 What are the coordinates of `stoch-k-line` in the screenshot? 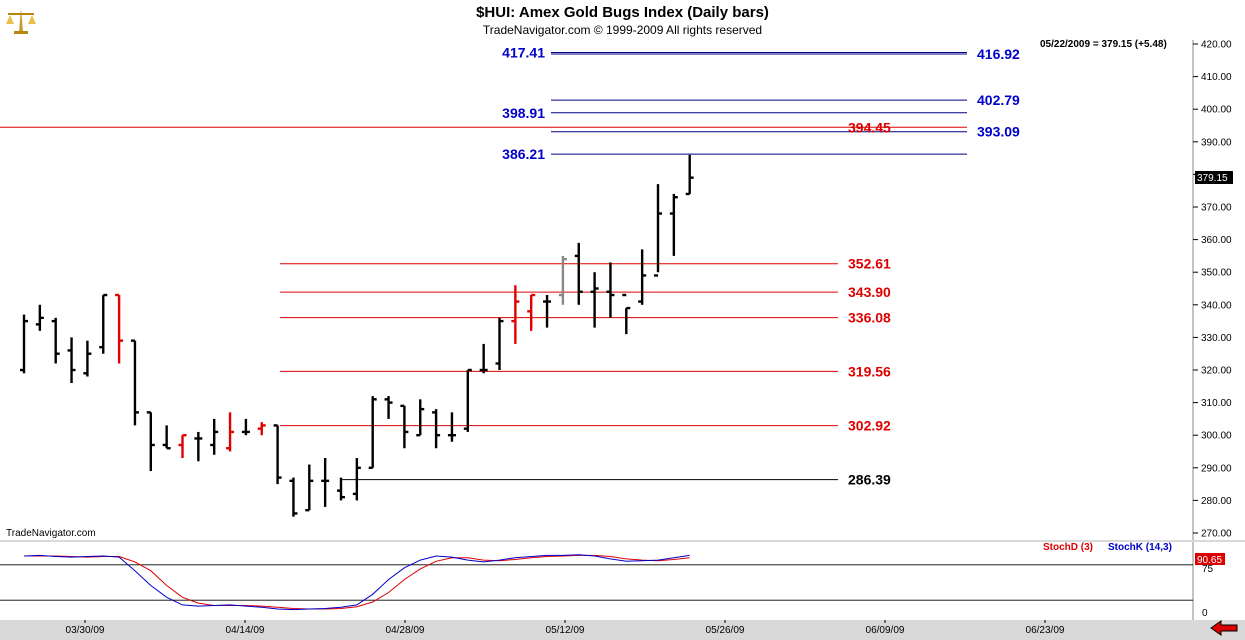 It's located at (356, 582).